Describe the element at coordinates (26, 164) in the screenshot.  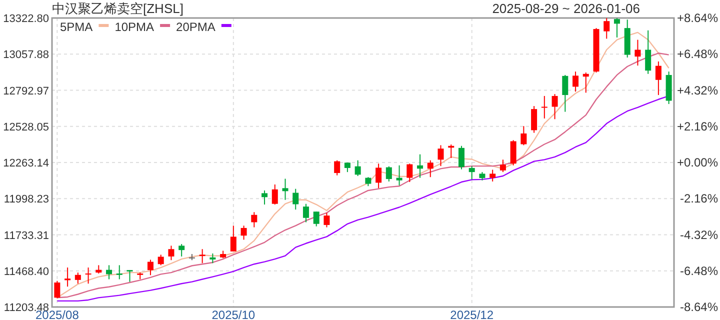
I see `y-tick-label: 12263.14` at that location.